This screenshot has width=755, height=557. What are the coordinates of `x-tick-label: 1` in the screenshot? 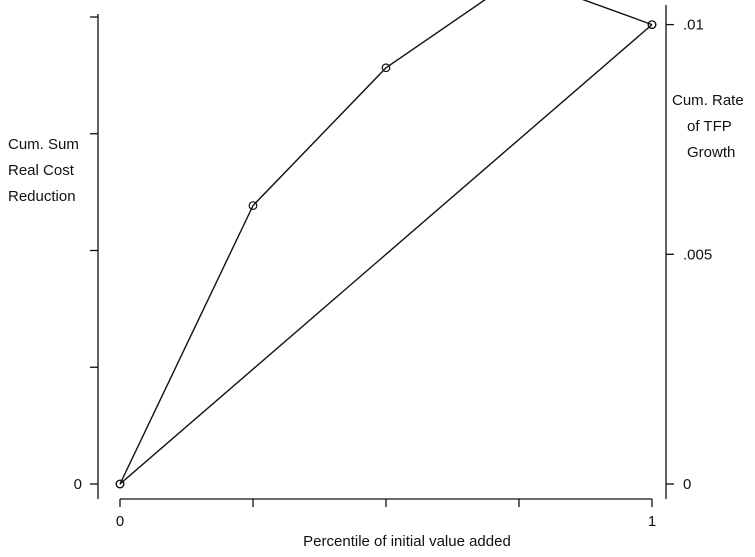 It's located at (652, 521).